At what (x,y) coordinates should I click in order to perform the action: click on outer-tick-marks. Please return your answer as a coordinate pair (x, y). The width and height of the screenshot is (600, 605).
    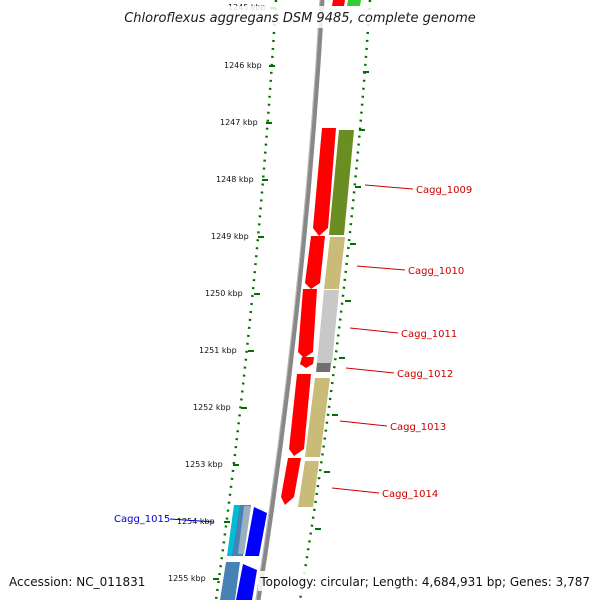
    Looking at the image, I should click on (342, 300).